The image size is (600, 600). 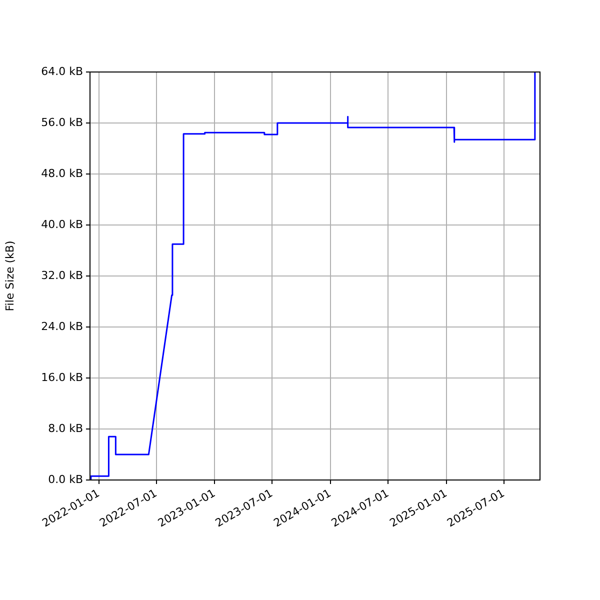 What do you see at coordinates (62, 173) in the screenshot?
I see `y-tick-label: 48.0 kB` at bounding box center [62, 173].